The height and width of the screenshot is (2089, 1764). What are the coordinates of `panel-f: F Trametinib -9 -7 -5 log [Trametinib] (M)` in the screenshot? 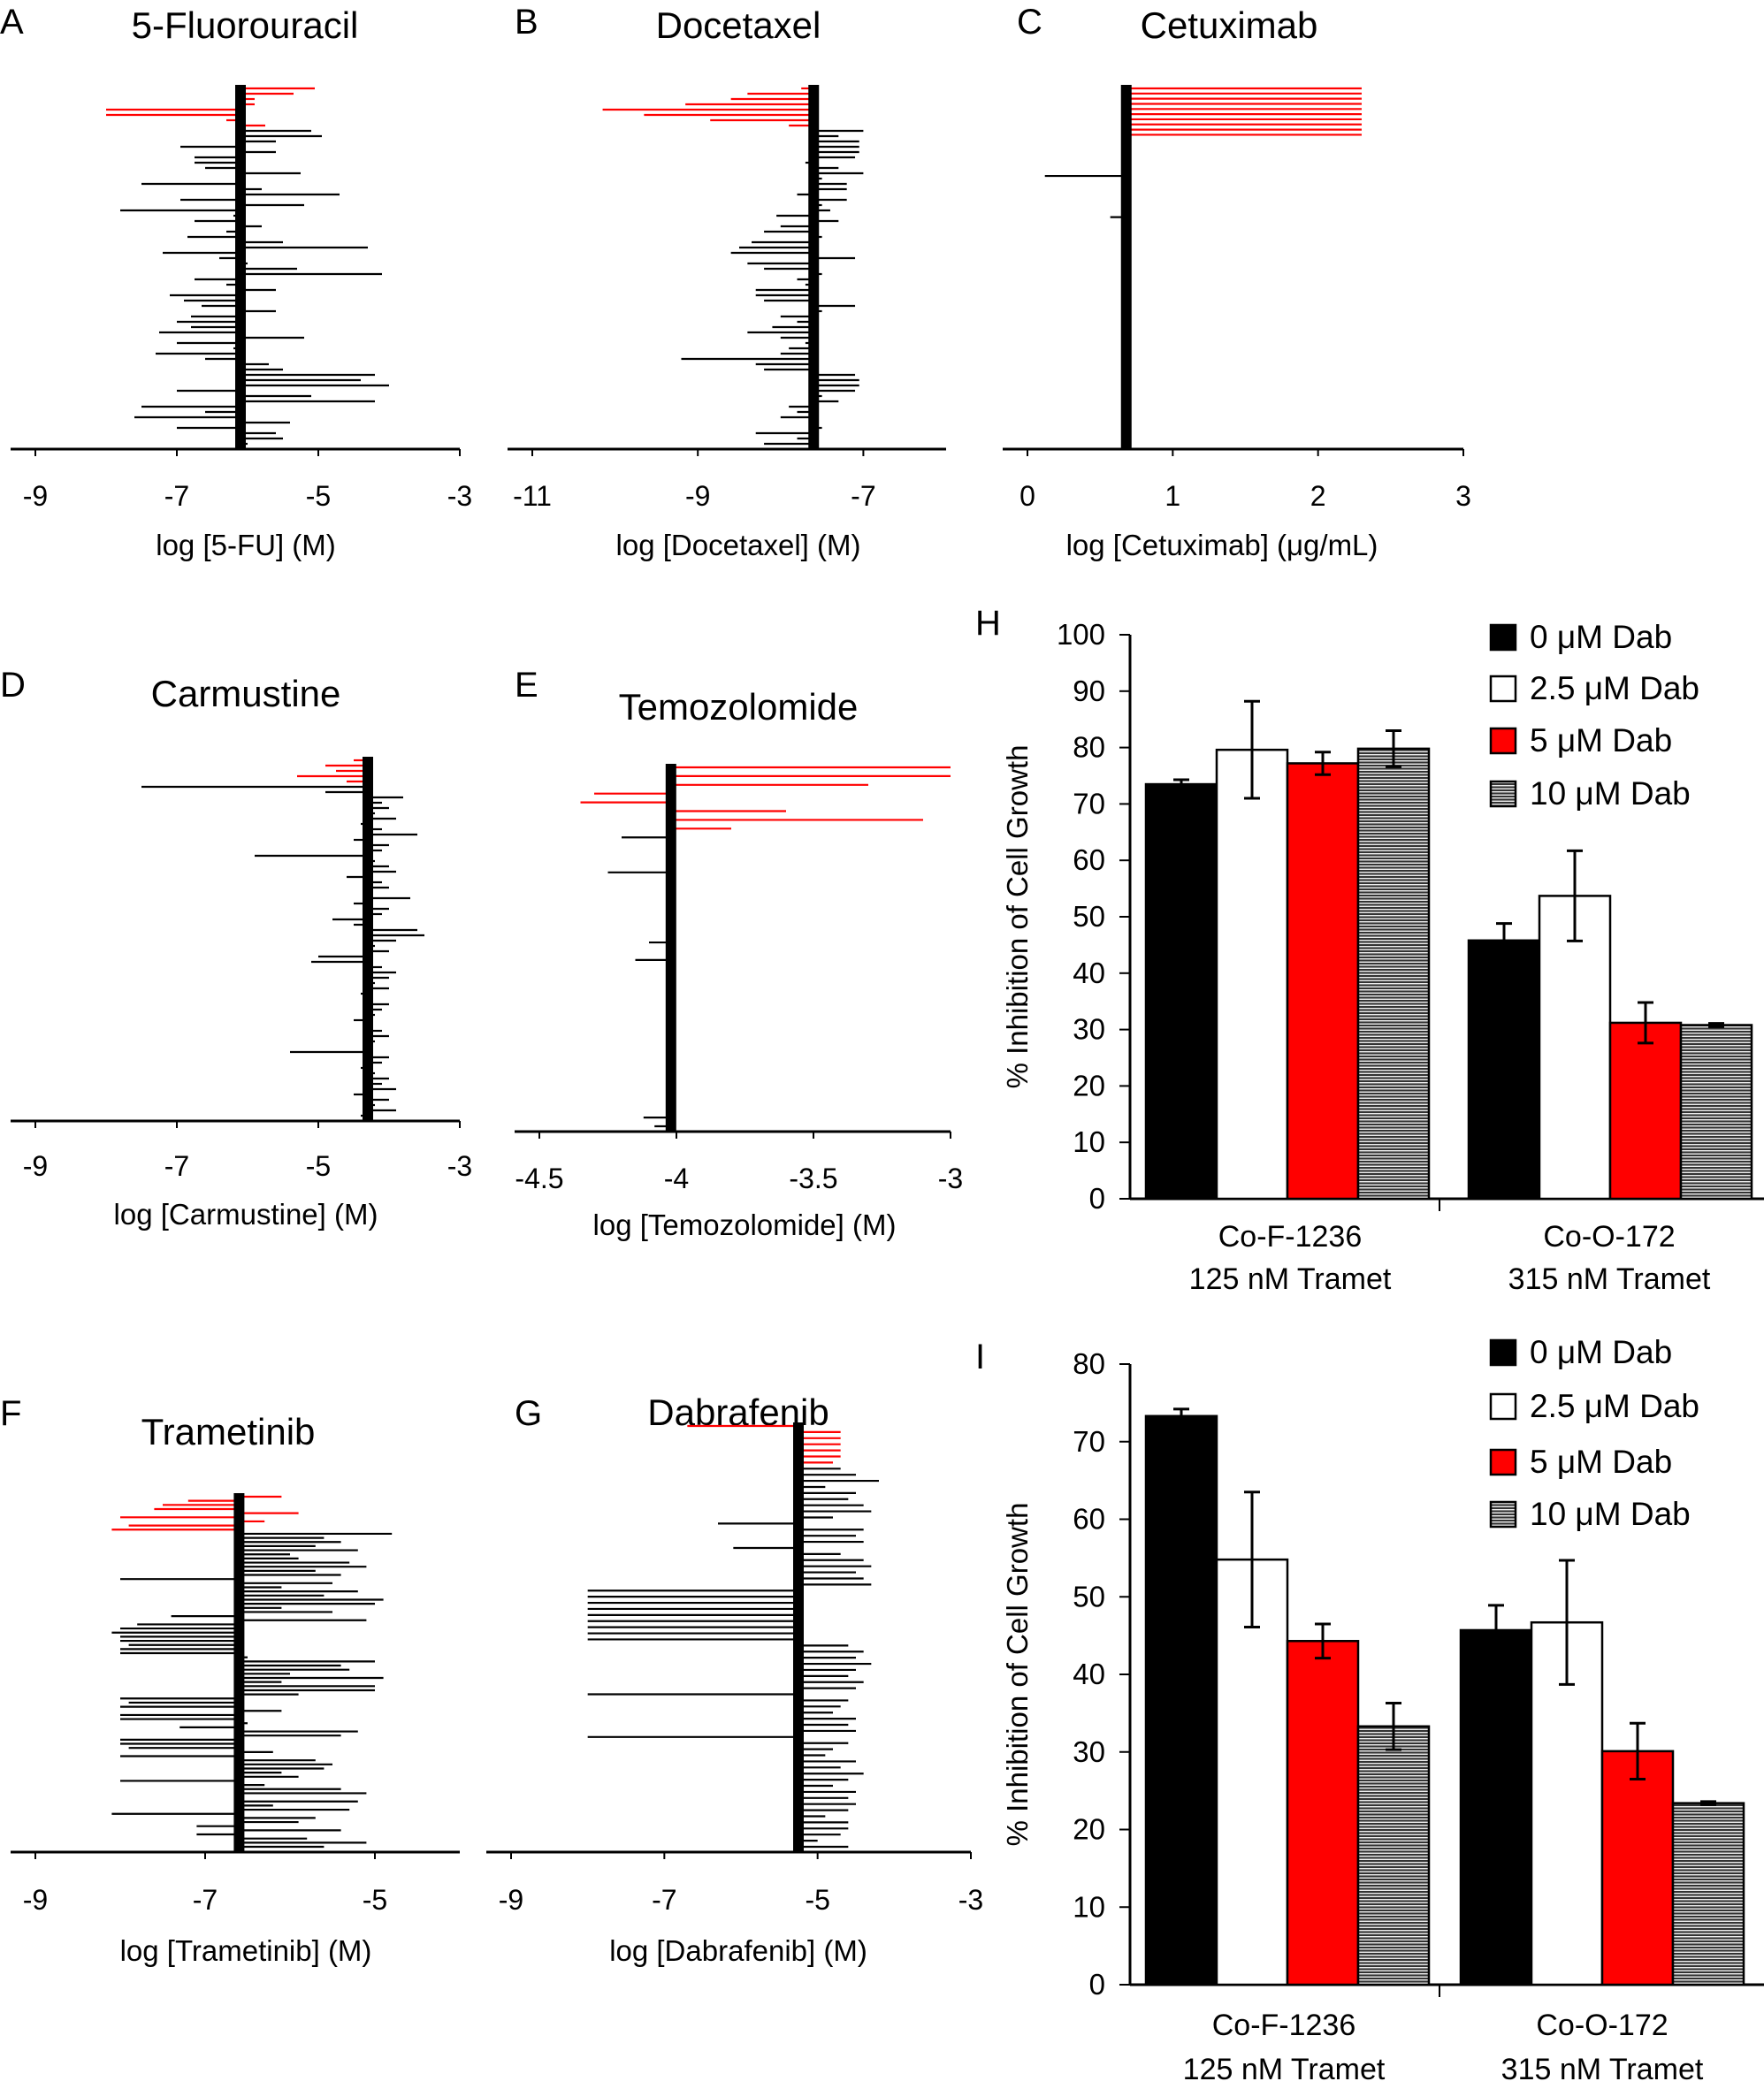 It's located at (230, 1680).